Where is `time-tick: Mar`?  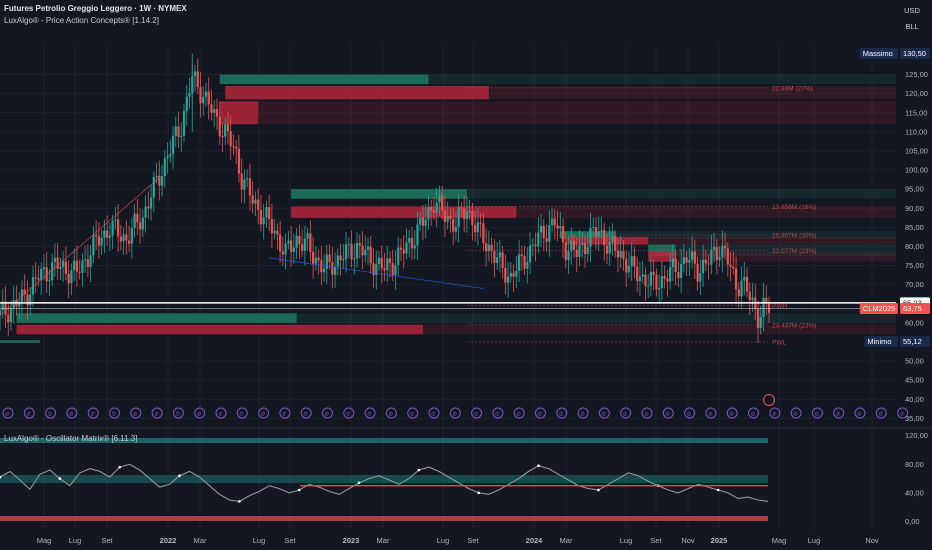 time-tick: Mar is located at coordinates (383, 540).